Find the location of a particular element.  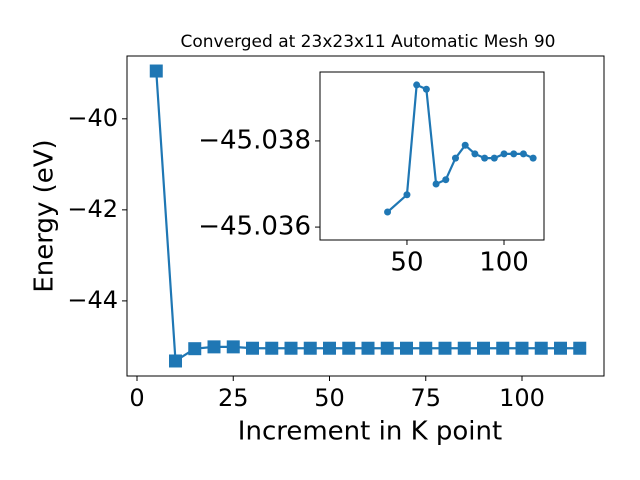

x-axis-label: Increment in K point is located at coordinates (370, 432).